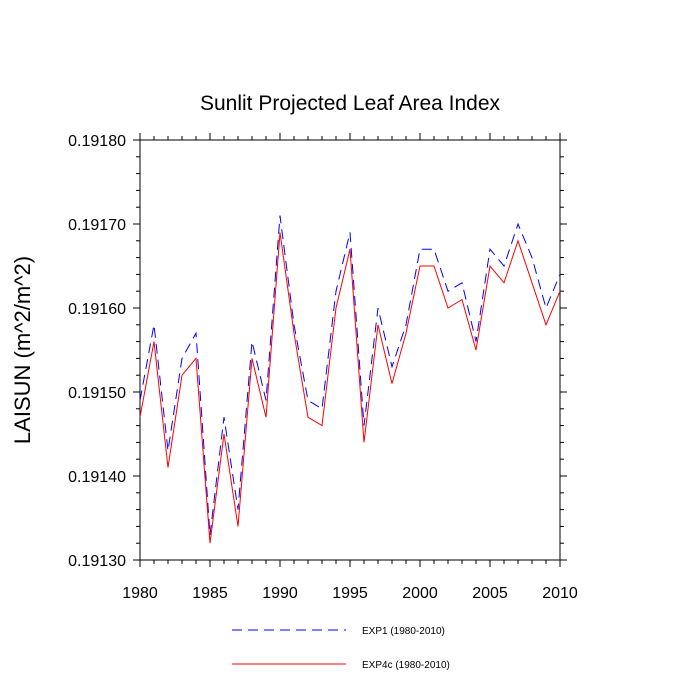  What do you see at coordinates (560, 593) in the screenshot?
I see `x-tick-label: 2010` at bounding box center [560, 593].